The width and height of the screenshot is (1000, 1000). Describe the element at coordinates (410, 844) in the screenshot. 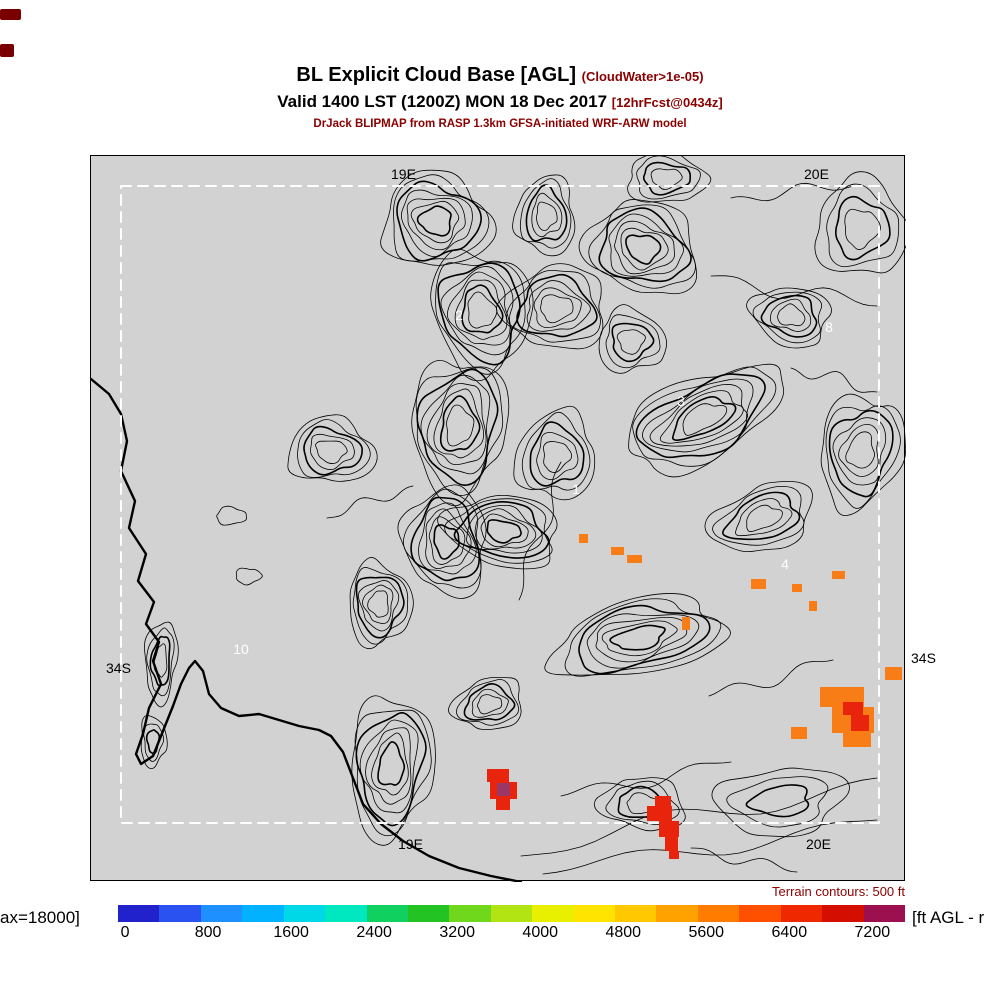

I see `lon-label-bottom-left: 19E` at that location.